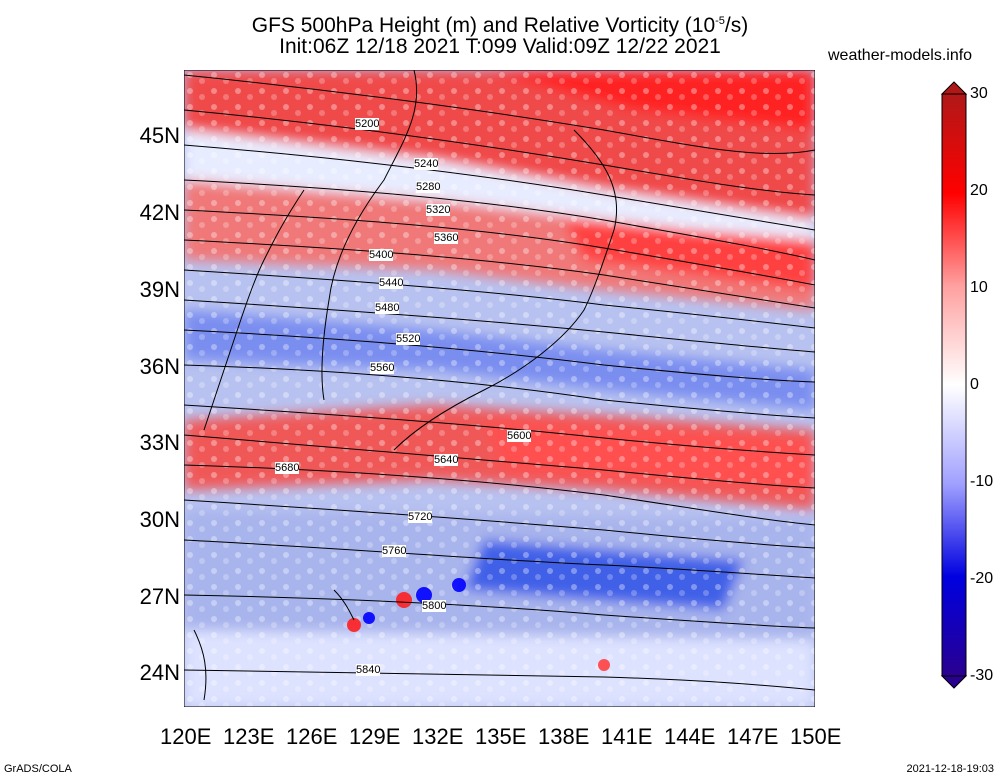  Describe the element at coordinates (287, 468) in the screenshot. I see `contour-label: 5680` at that location.